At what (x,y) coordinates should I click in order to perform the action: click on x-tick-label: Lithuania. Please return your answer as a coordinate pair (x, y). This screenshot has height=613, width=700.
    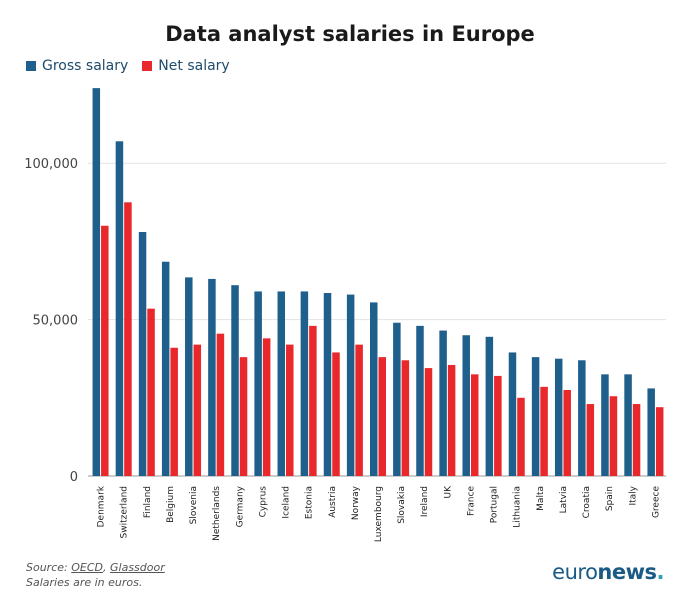
    Looking at the image, I should click on (518, 507).